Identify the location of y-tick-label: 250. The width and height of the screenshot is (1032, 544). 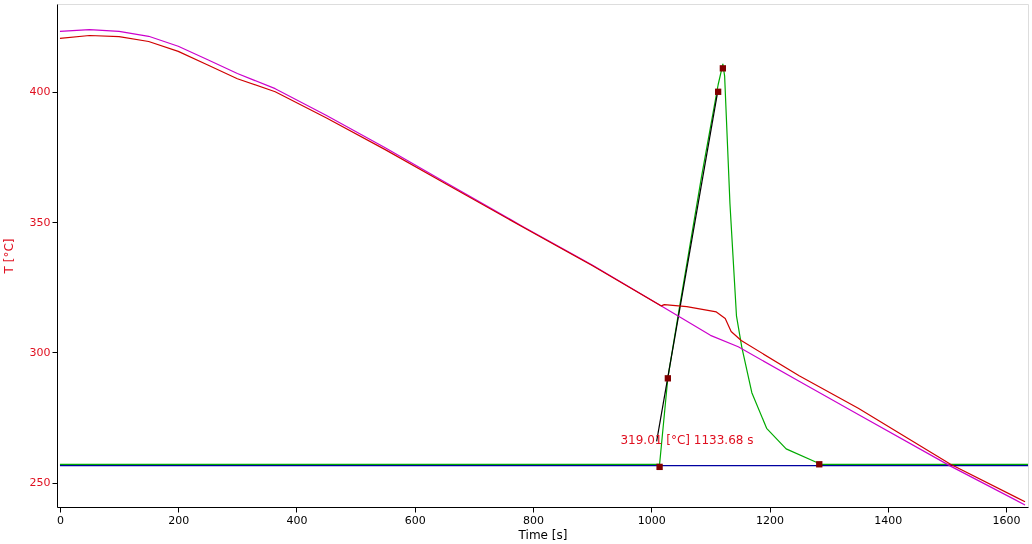
(40, 483).